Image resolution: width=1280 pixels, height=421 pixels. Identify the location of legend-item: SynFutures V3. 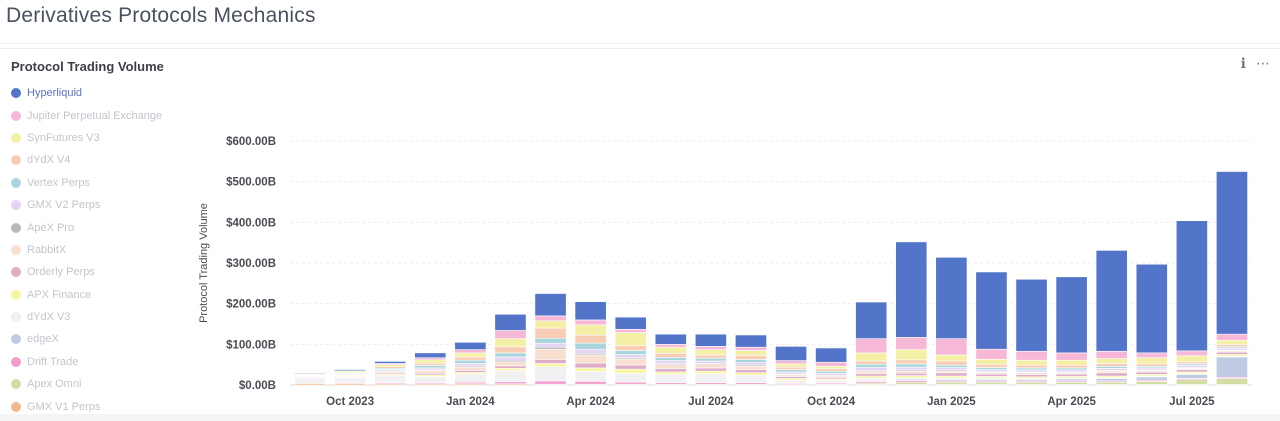
(101, 138).